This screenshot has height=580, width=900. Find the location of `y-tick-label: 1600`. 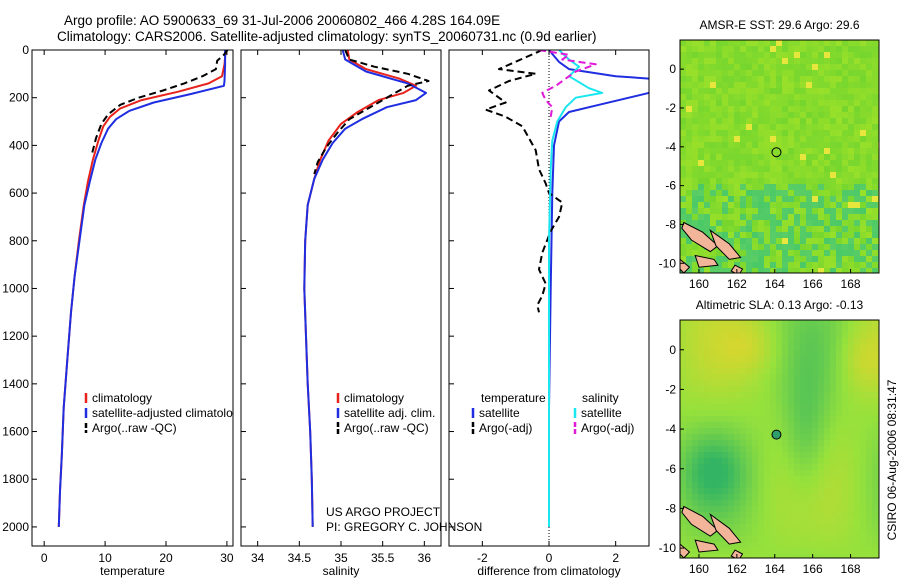

y-tick-label: 1600 is located at coordinates (15, 432).